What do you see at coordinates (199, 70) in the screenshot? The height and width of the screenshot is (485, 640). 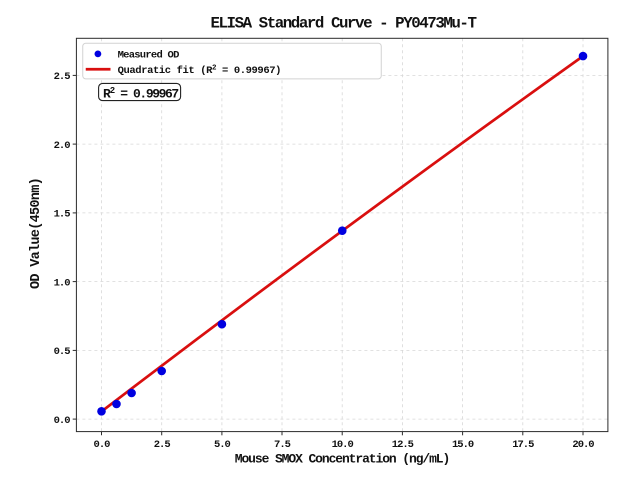 I see `svg-text: Quadratic fit (R2 = 0.99967)` at bounding box center [199, 70].